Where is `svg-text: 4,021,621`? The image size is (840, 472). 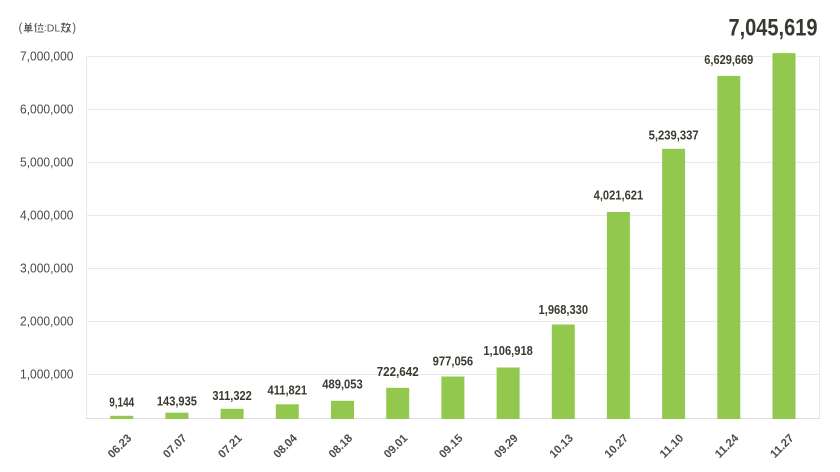 svg-text: 4,021,621 is located at coordinates (619, 195).